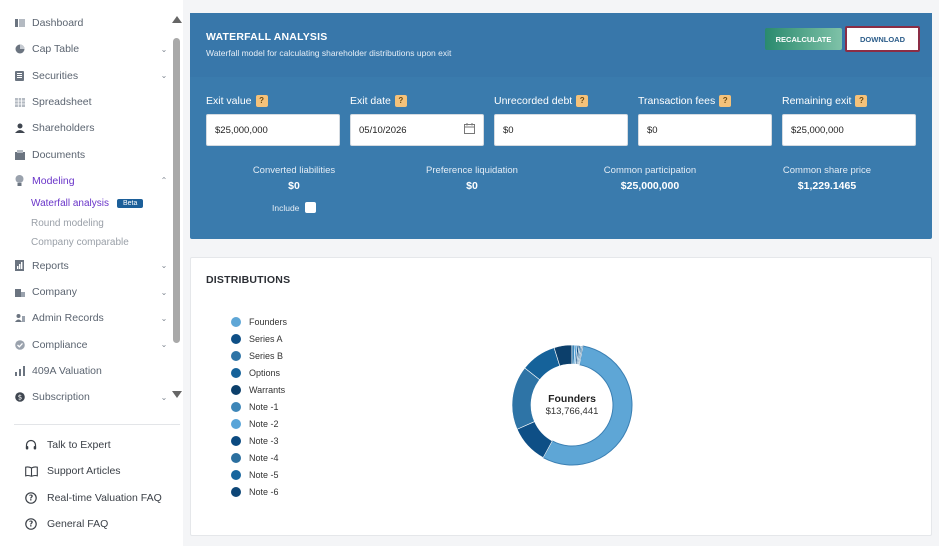 The image size is (939, 546). What do you see at coordinates (31, 498) in the screenshot?
I see `question-circle-icon: ?` at bounding box center [31, 498].